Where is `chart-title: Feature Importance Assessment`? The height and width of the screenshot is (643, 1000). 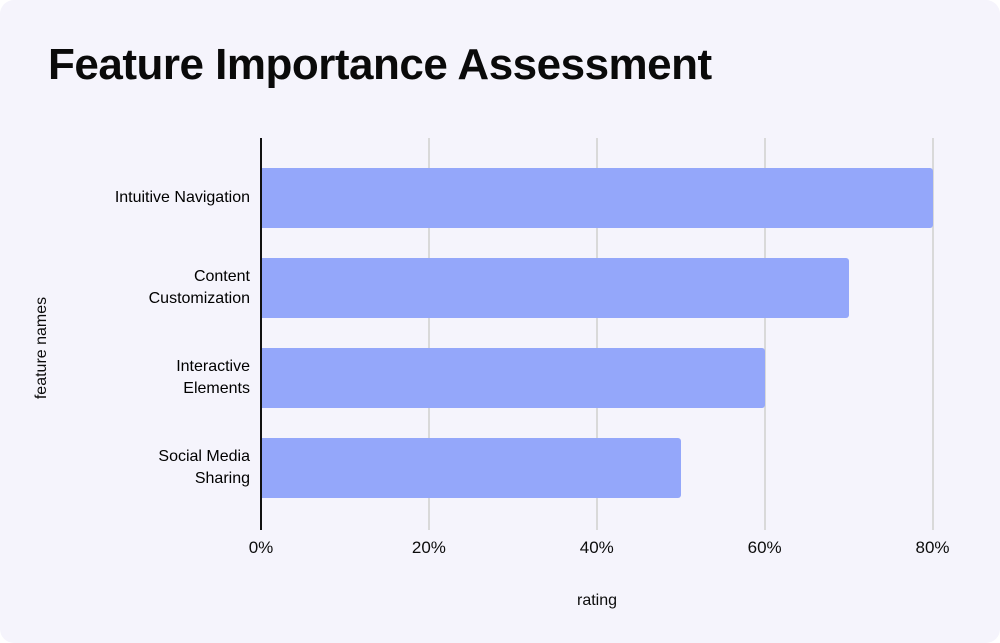 chart-title: Feature Importance Assessment is located at coordinates (380, 64).